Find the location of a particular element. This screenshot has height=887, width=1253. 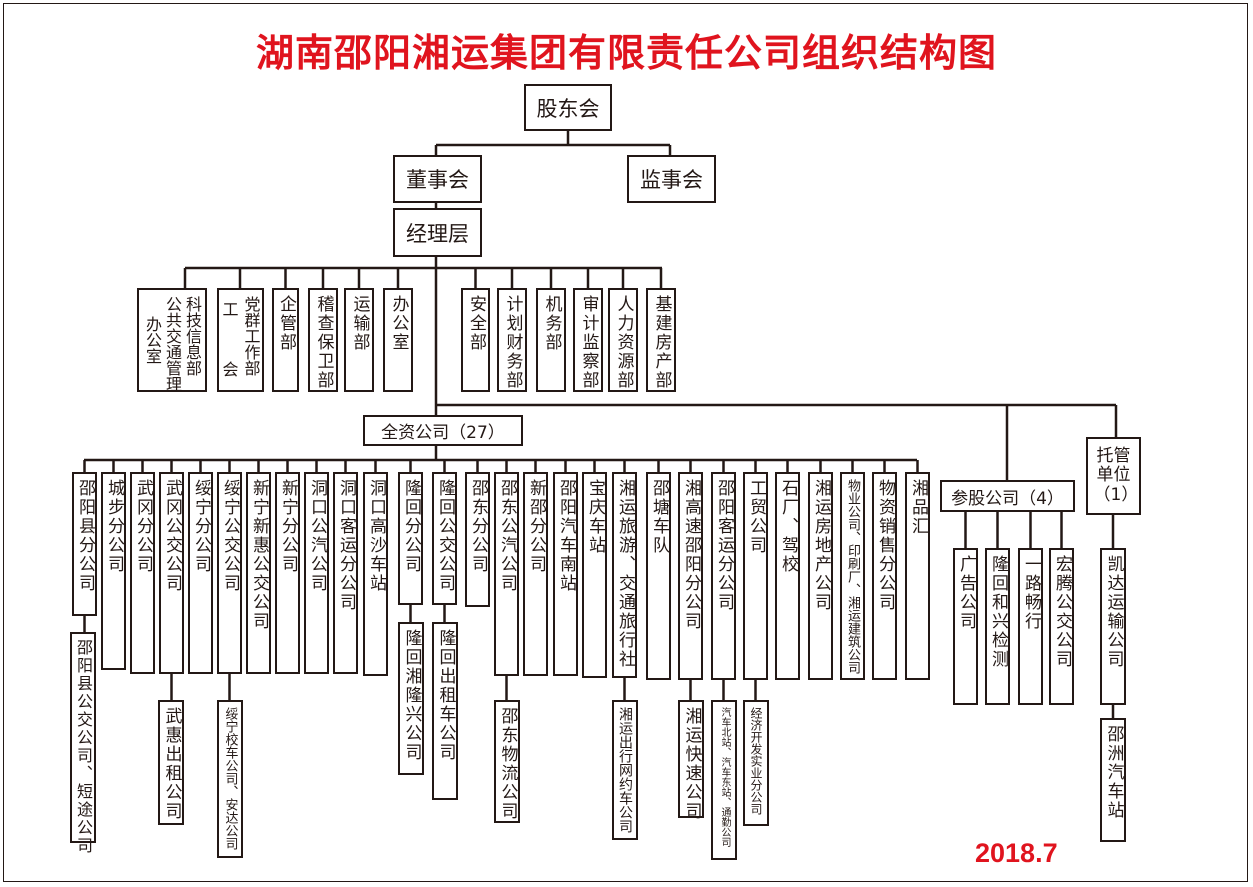

department-box-label: 办公室 is located at coordinates (398, 323).